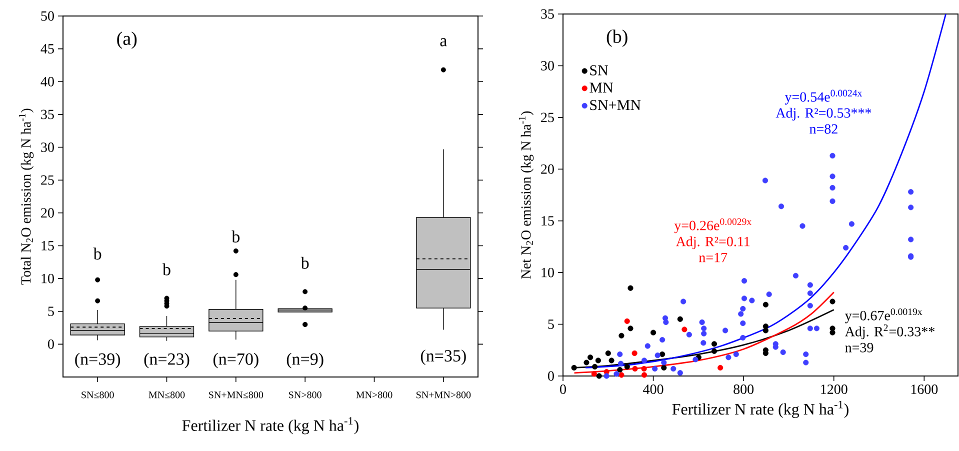 This screenshot has height=451, width=959. Describe the element at coordinates (47, 81) in the screenshot. I see `y-tick-label: 40` at that location.